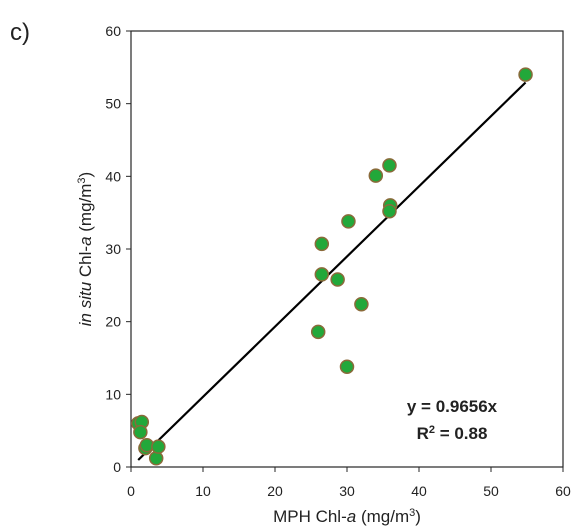 Image resolution: width=572 pixels, height=532 pixels. Describe the element at coordinates (113, 322) in the screenshot. I see `y-tick-label: 20` at that location.